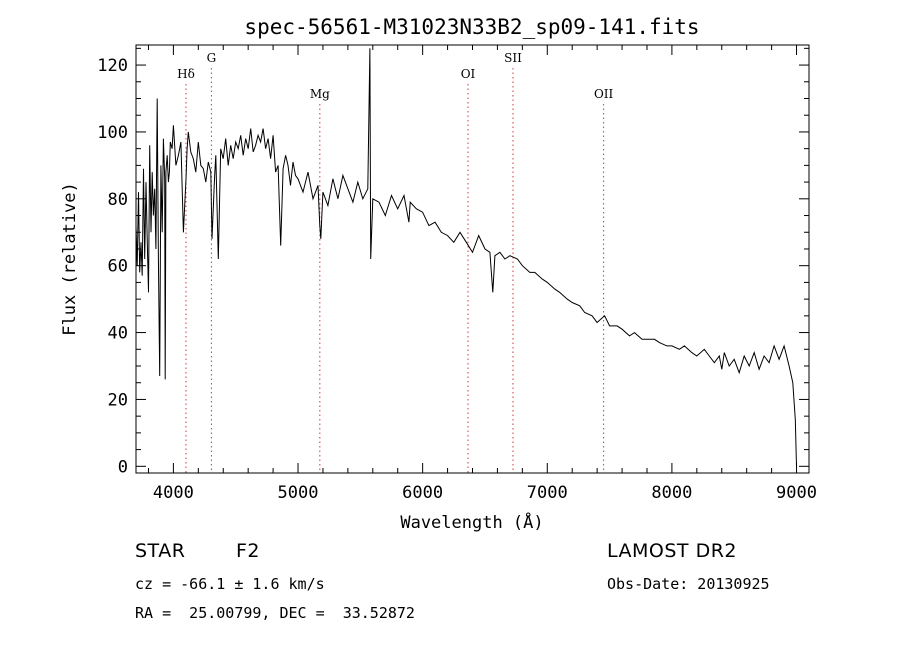  I want to click on y-tick-label: 20, so click(118, 400).